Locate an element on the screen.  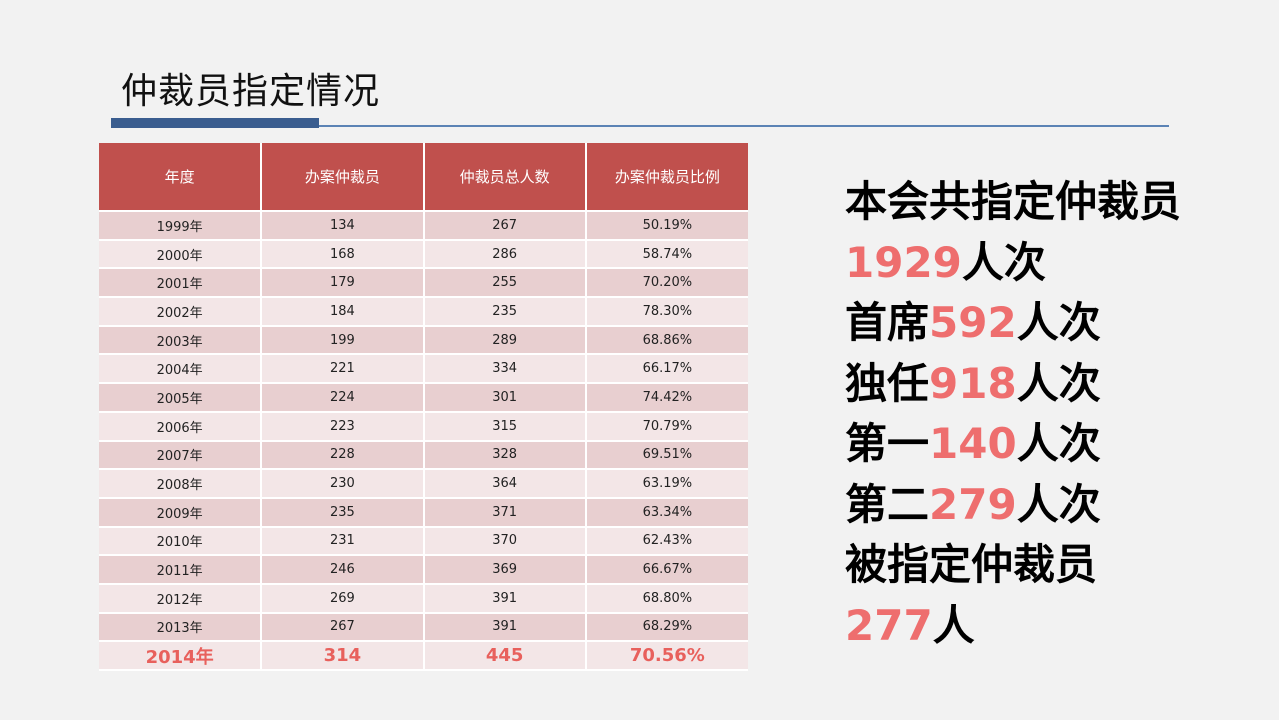
table-row: 2007年 228 328 69.51% is located at coordinates (423, 455).